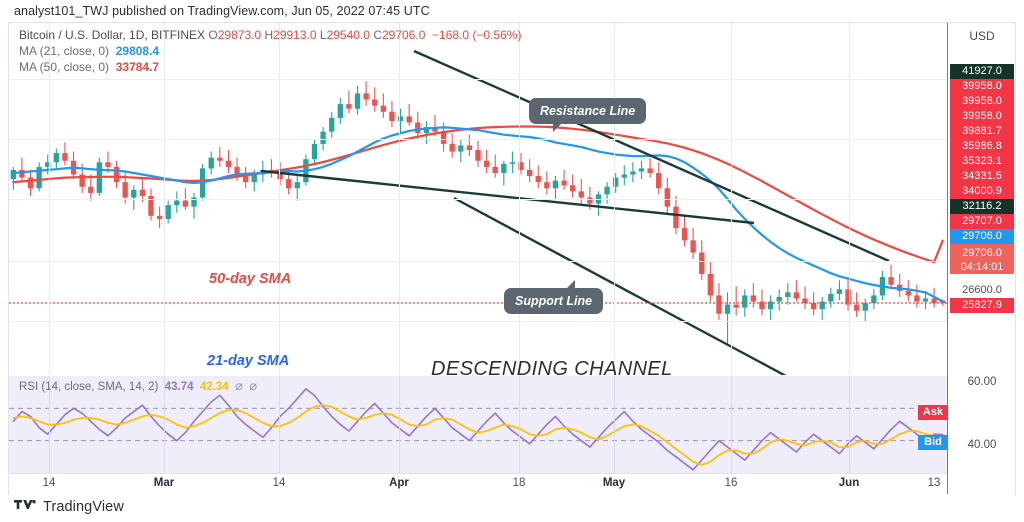  I want to click on rsi-axis-label: 40.00, so click(982, 445).